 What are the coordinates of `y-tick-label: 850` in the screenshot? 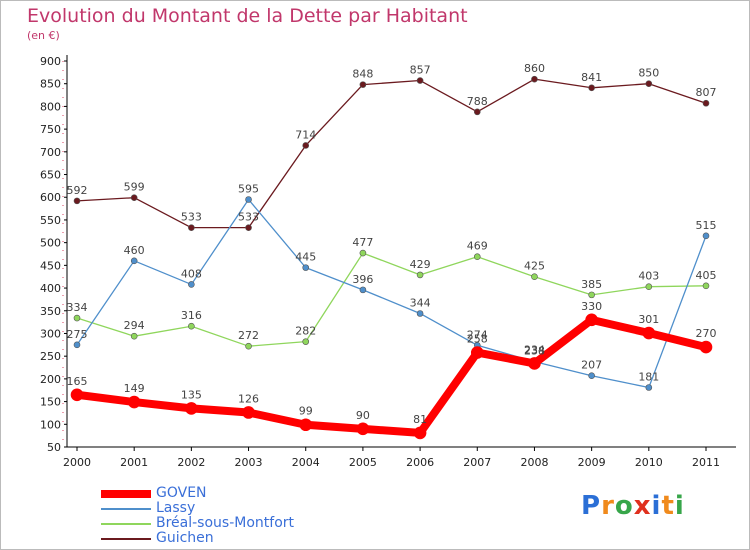 It's located at (50, 84).